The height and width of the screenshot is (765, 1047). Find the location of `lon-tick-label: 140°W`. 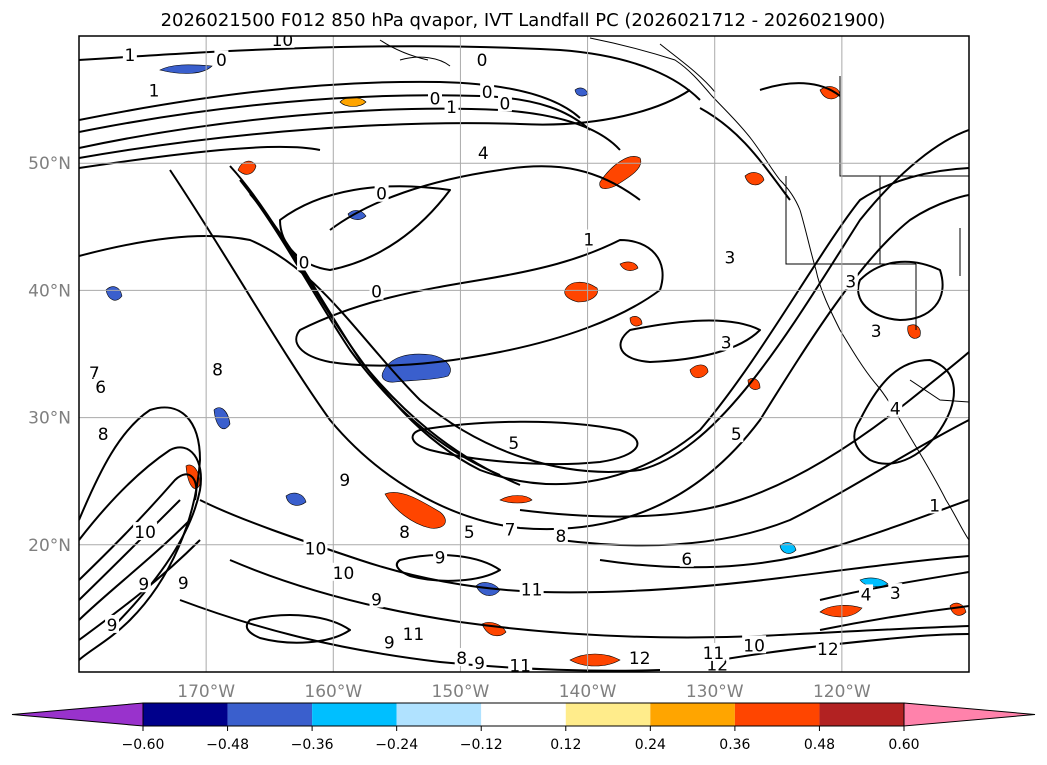

lon-tick-label: 140°W is located at coordinates (588, 692).